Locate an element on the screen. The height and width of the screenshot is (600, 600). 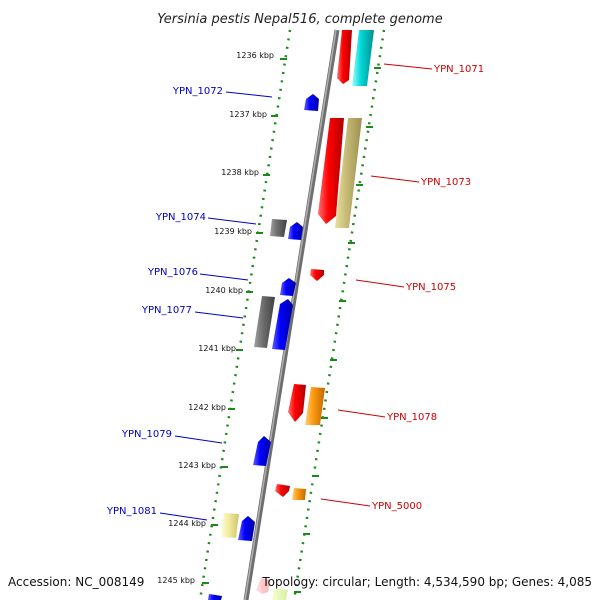
gene-label-ypn-1079: YPN_1079 is located at coordinates (146, 434).